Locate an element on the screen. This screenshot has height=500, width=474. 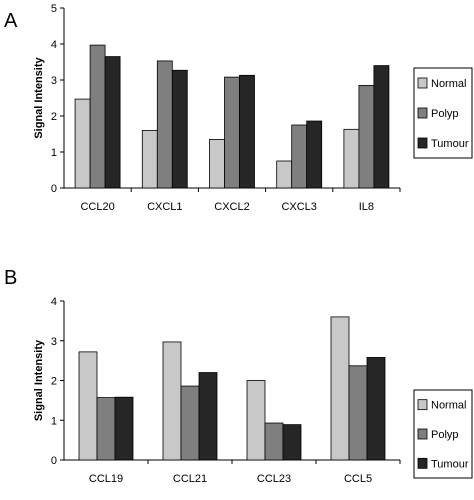
bar-polyp-cxcl2 is located at coordinates (232, 132).